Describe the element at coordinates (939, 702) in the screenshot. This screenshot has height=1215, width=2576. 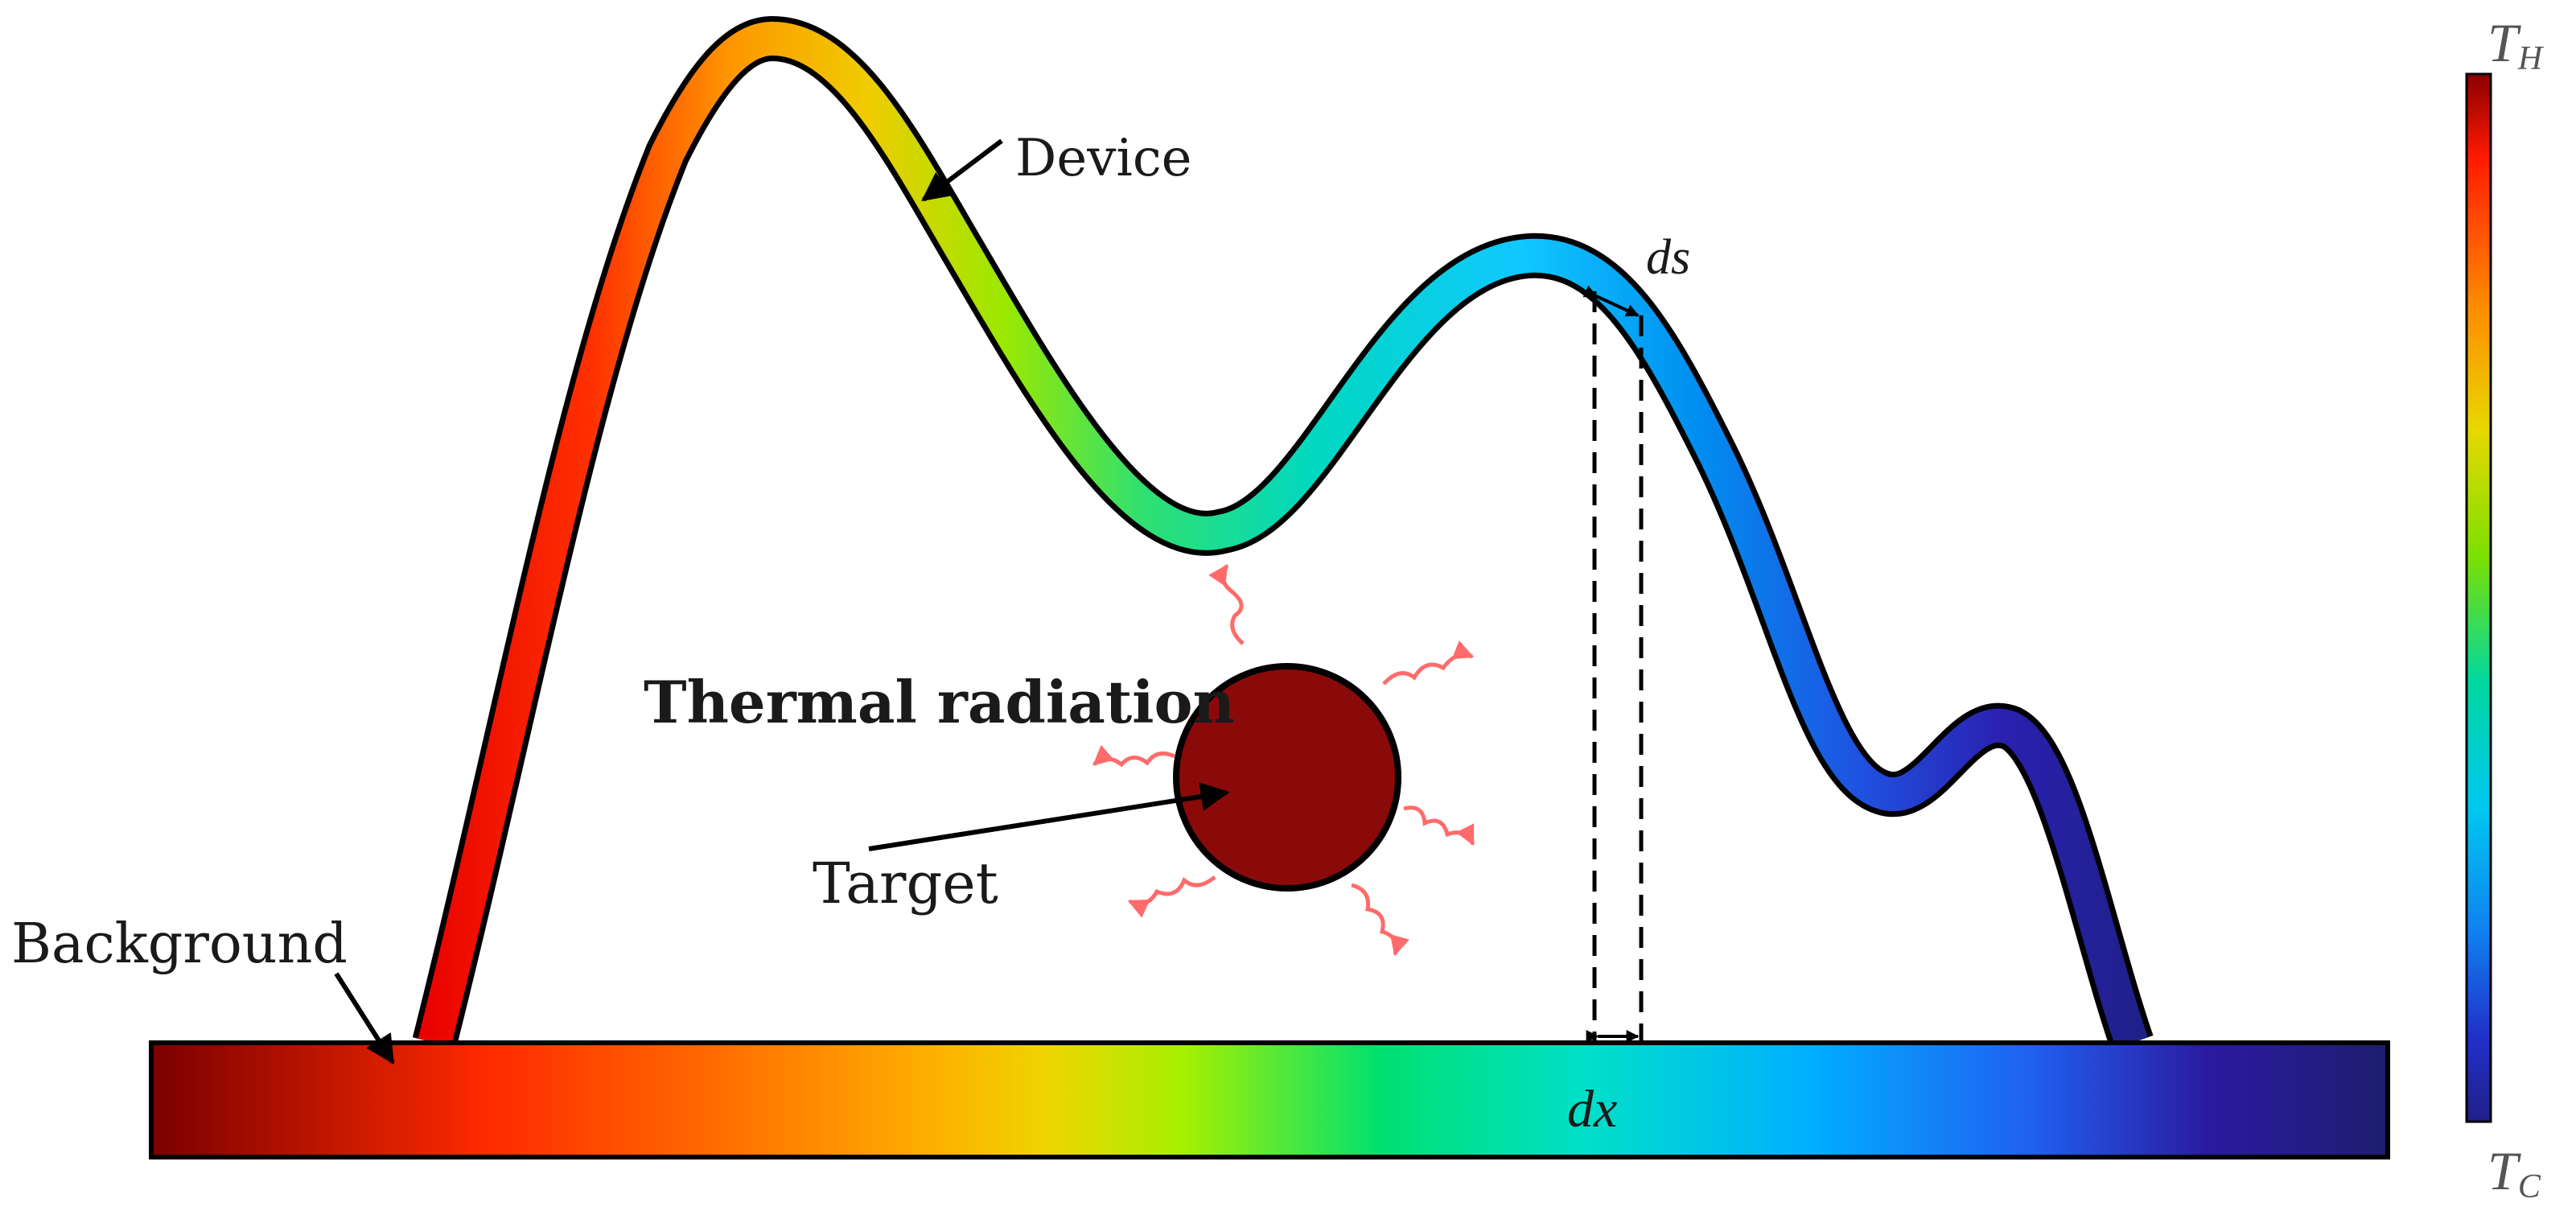
I see `thermal-radiation-label: Thermal radiation` at that location.